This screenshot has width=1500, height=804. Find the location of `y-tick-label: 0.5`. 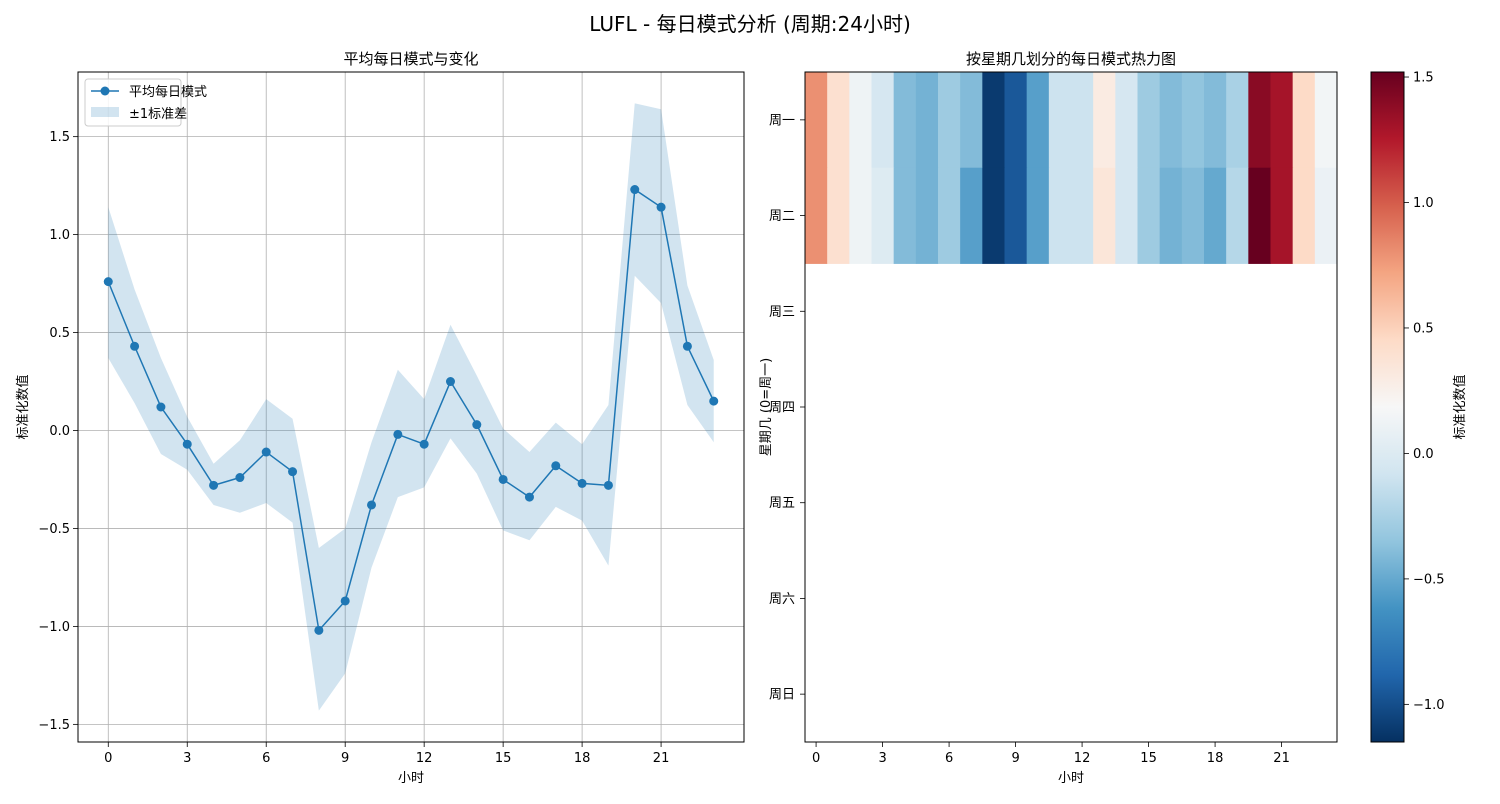

y-tick-label: 0.5 is located at coordinates (59, 333).